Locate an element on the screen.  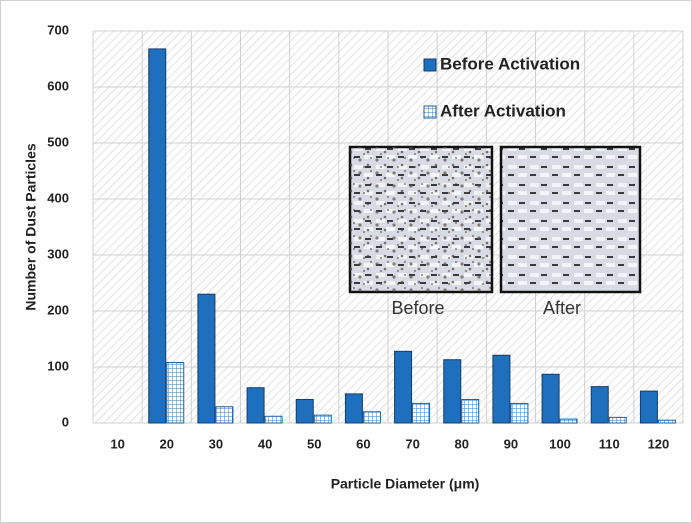
y-tick-label: 300 is located at coordinates (58, 253).